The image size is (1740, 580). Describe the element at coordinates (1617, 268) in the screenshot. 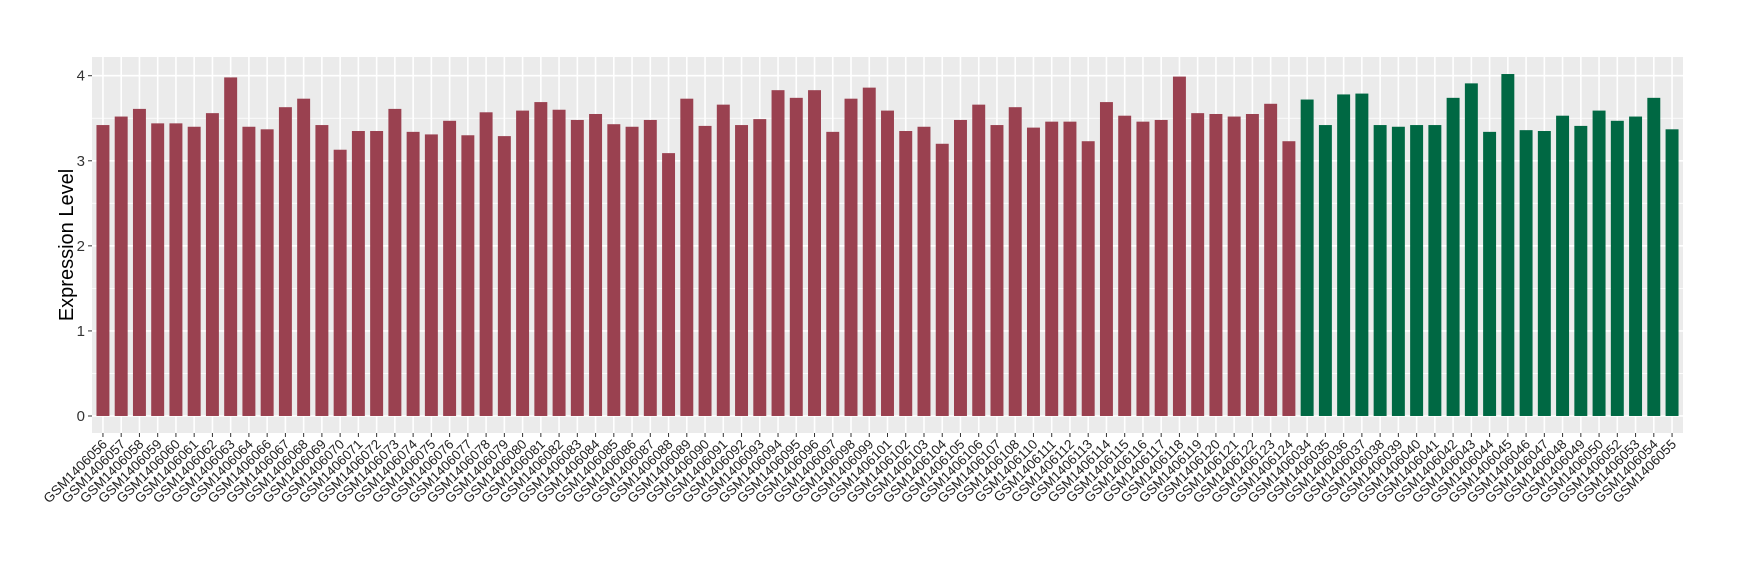

I see `bar-GSM1406052` at that location.